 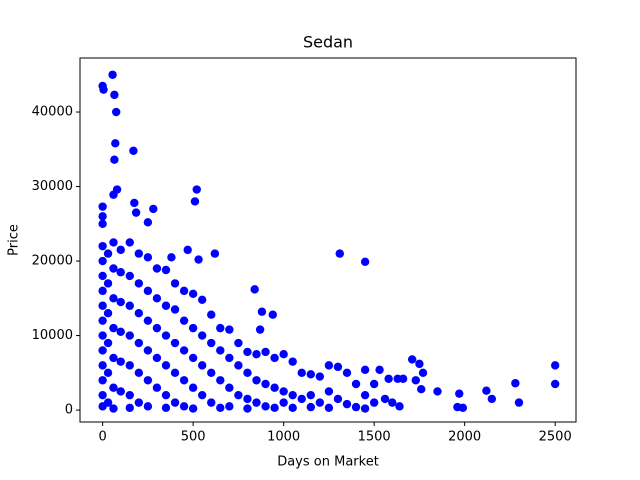 What do you see at coordinates (69, 410) in the screenshot?
I see `y-tick-label: 0` at bounding box center [69, 410].